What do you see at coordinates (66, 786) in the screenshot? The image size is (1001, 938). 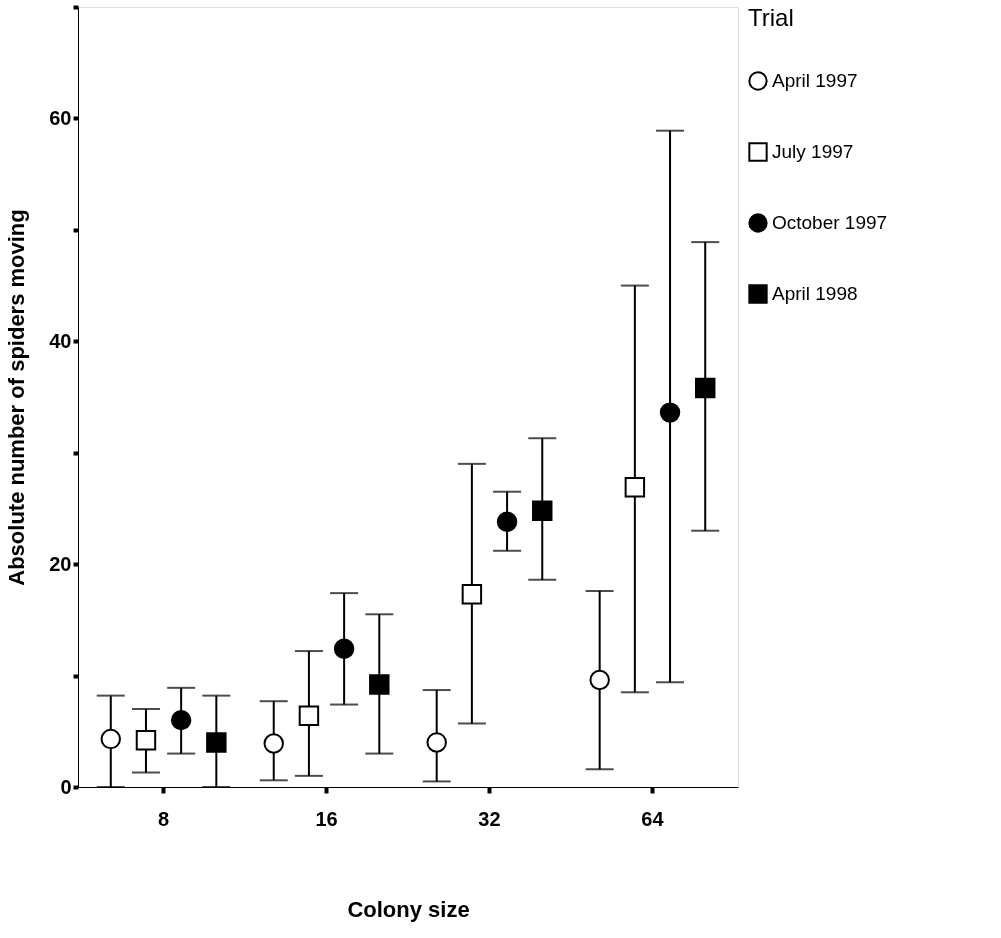 I see `y-tick-label: 0` at bounding box center [66, 786].